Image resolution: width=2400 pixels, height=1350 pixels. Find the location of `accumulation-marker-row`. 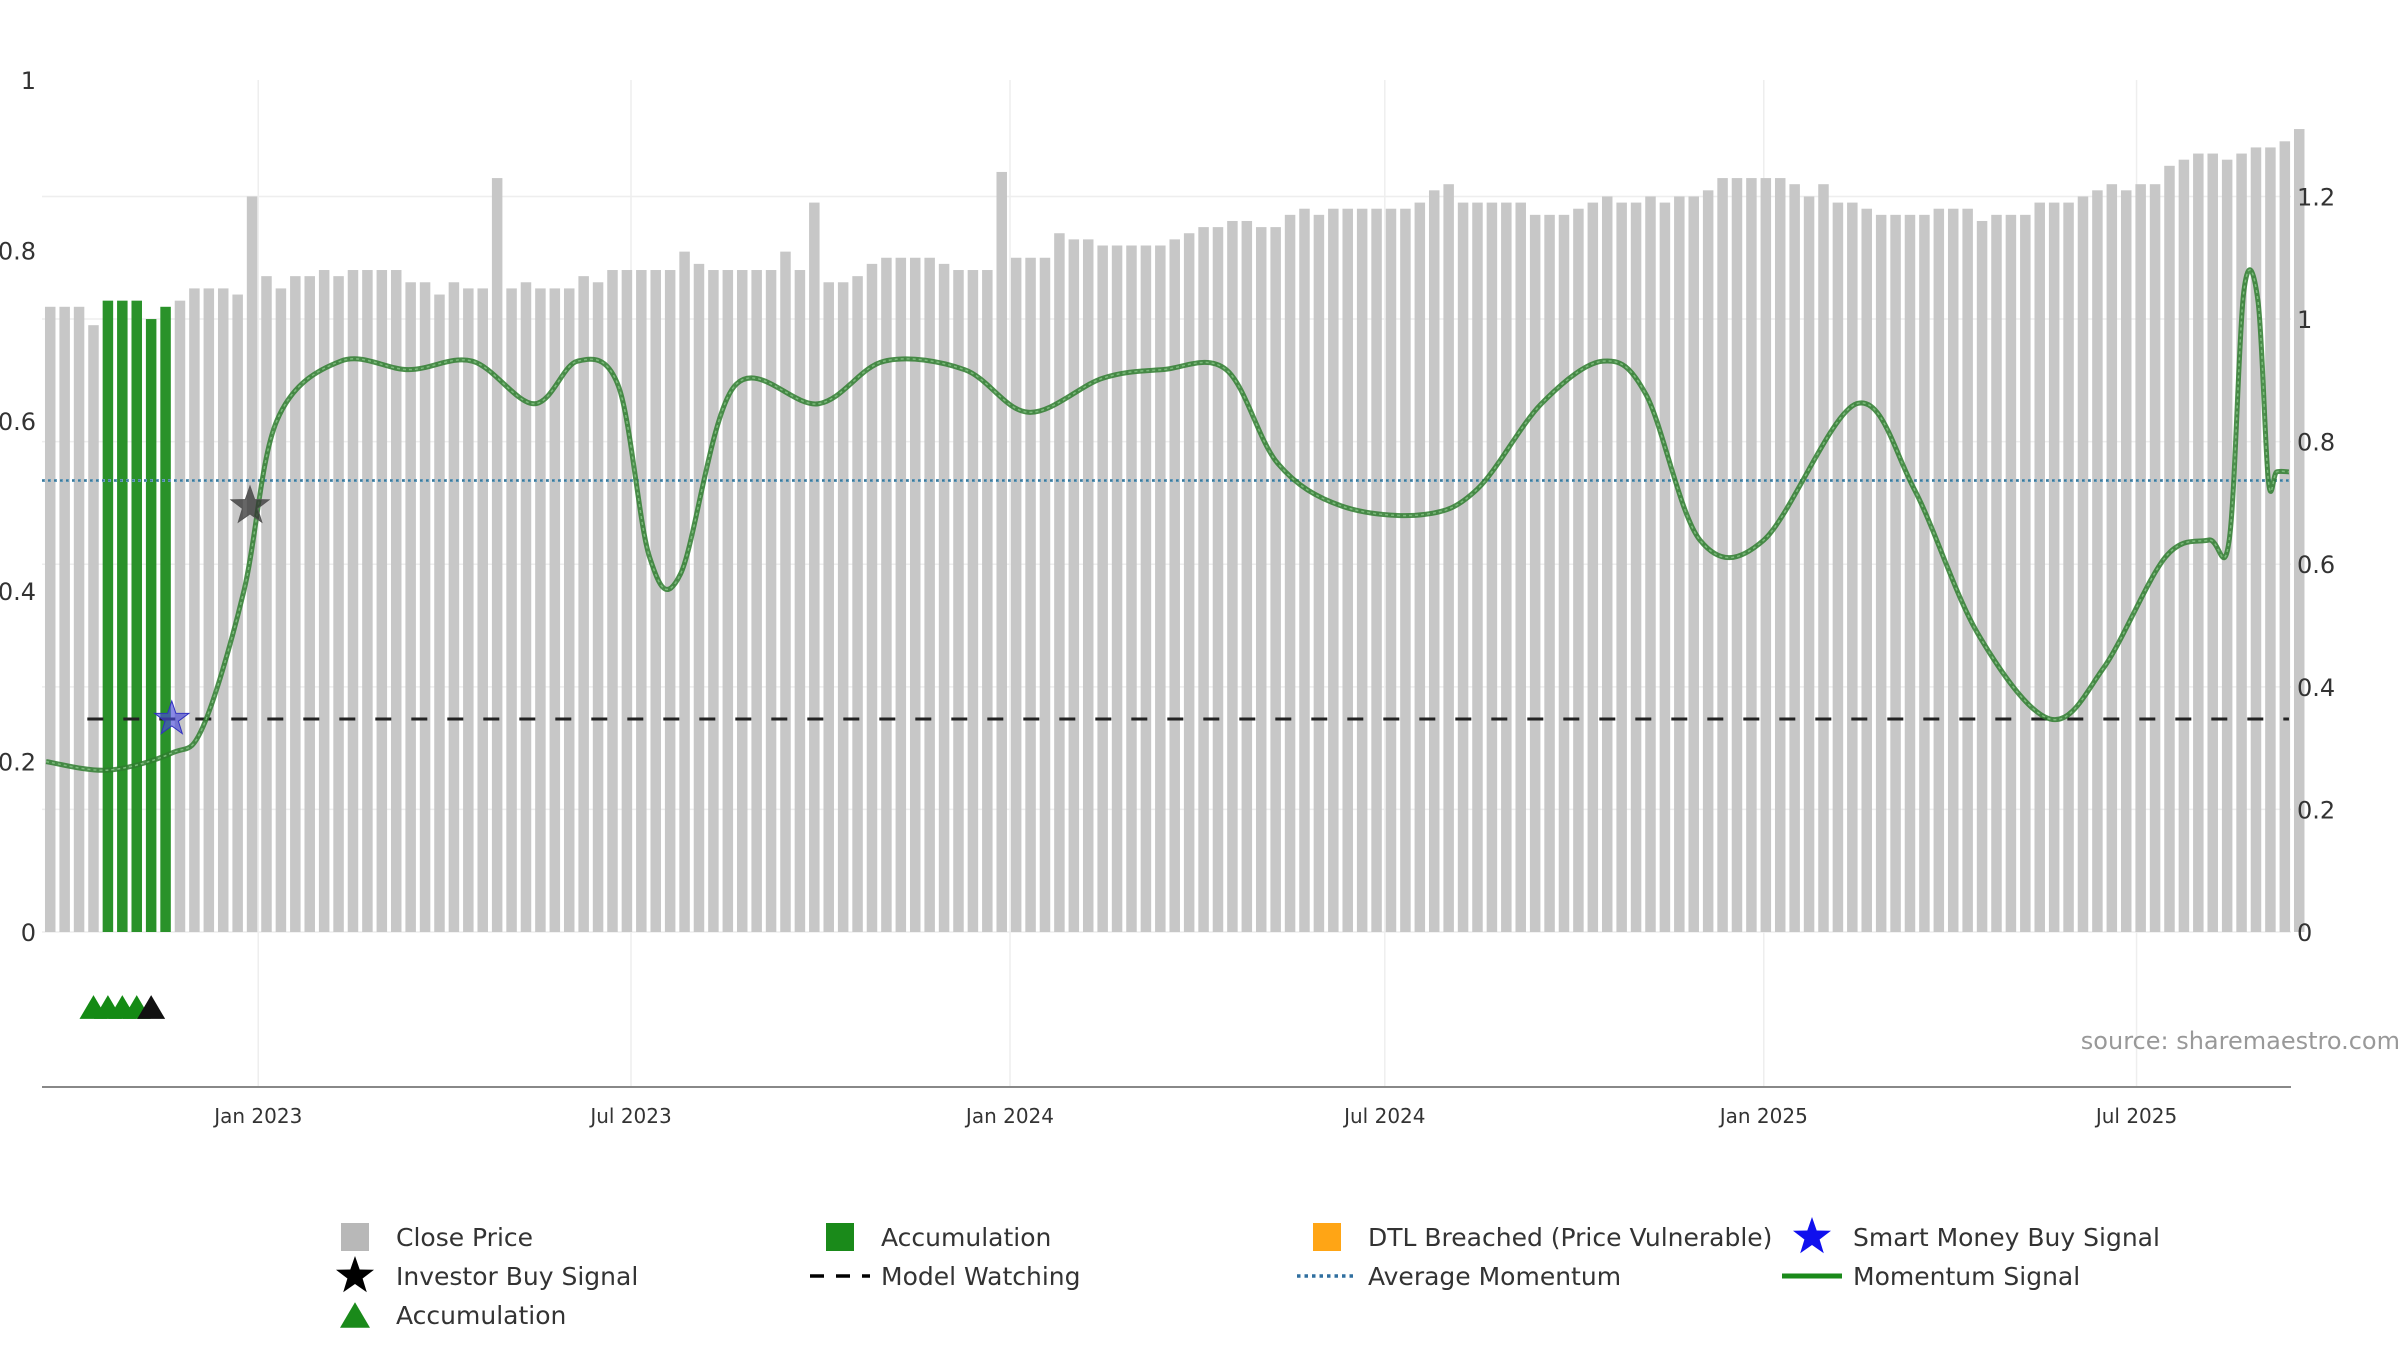

accumulation-marker-row is located at coordinates (122, 1007).